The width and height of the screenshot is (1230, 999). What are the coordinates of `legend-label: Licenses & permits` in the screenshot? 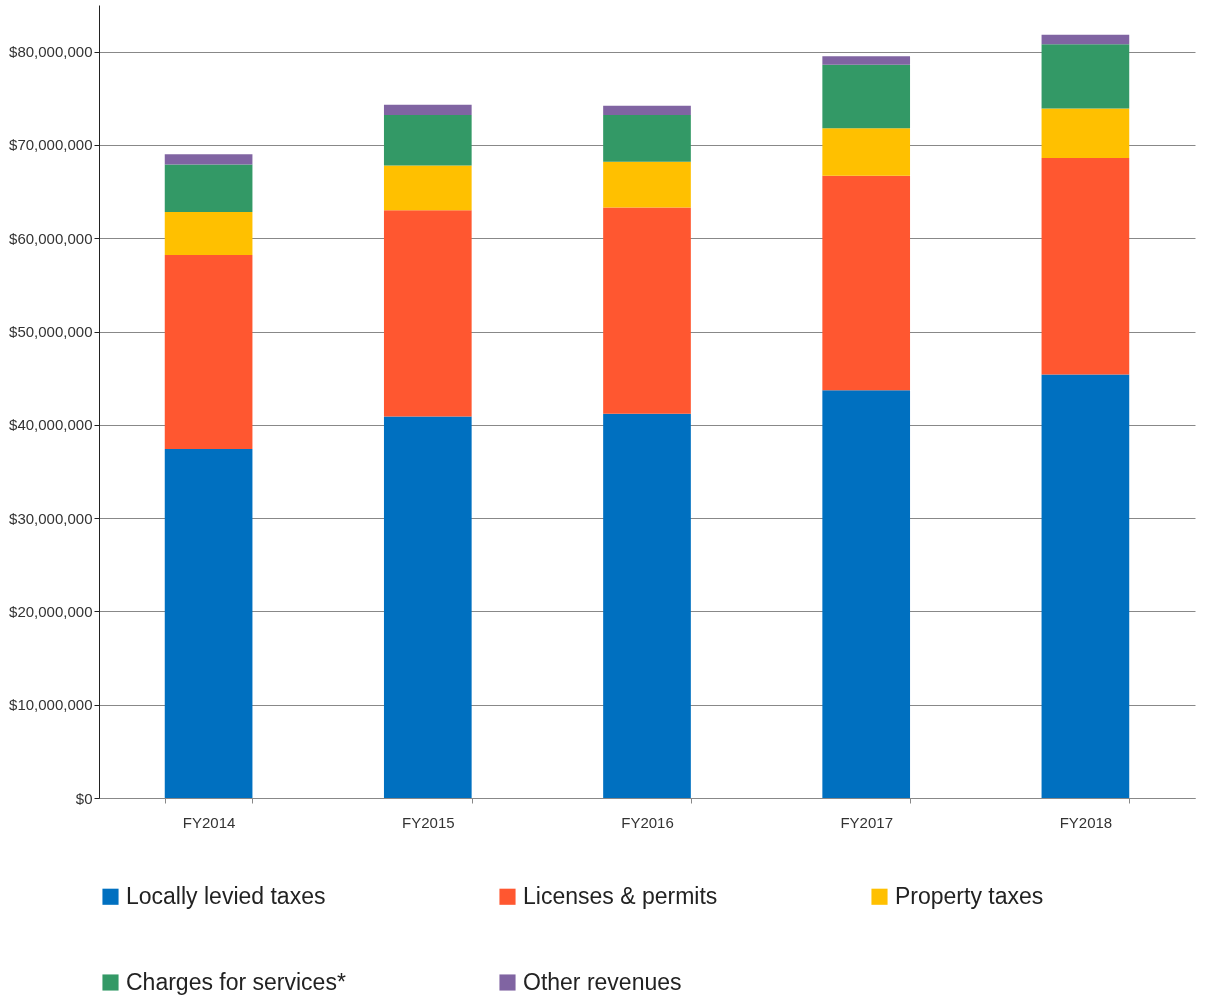 It's located at (620, 895).